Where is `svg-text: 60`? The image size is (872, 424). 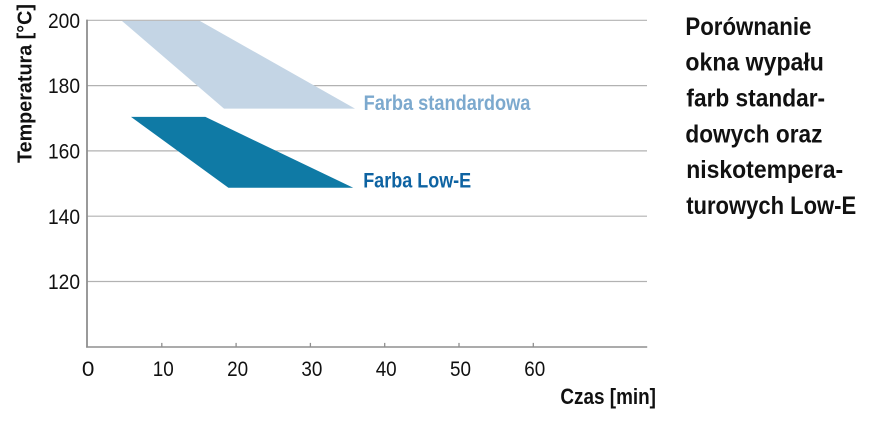 svg-text: 60 is located at coordinates (534, 369).